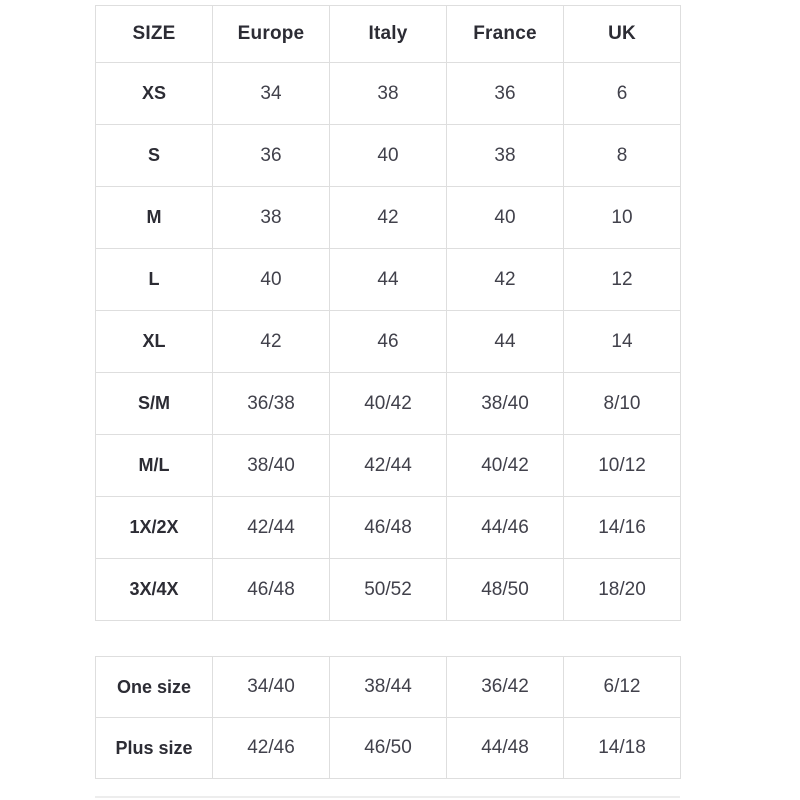  What do you see at coordinates (505, 748) in the screenshot?
I see `table-cell: 44/48` at bounding box center [505, 748].